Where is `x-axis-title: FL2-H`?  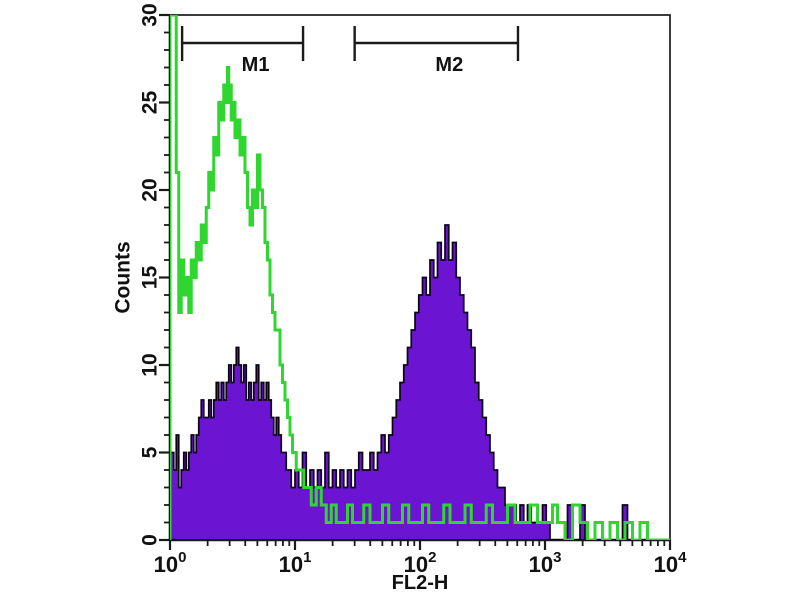 x-axis-title: FL2-H is located at coordinates (420, 583).